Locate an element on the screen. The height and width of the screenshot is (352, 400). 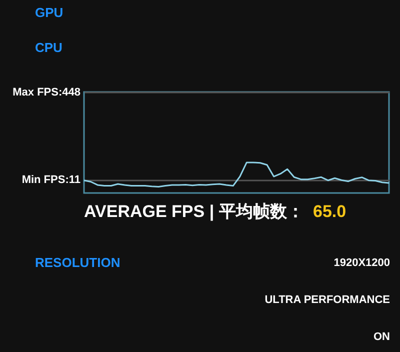
text: ON is located at coordinates (382, 337).